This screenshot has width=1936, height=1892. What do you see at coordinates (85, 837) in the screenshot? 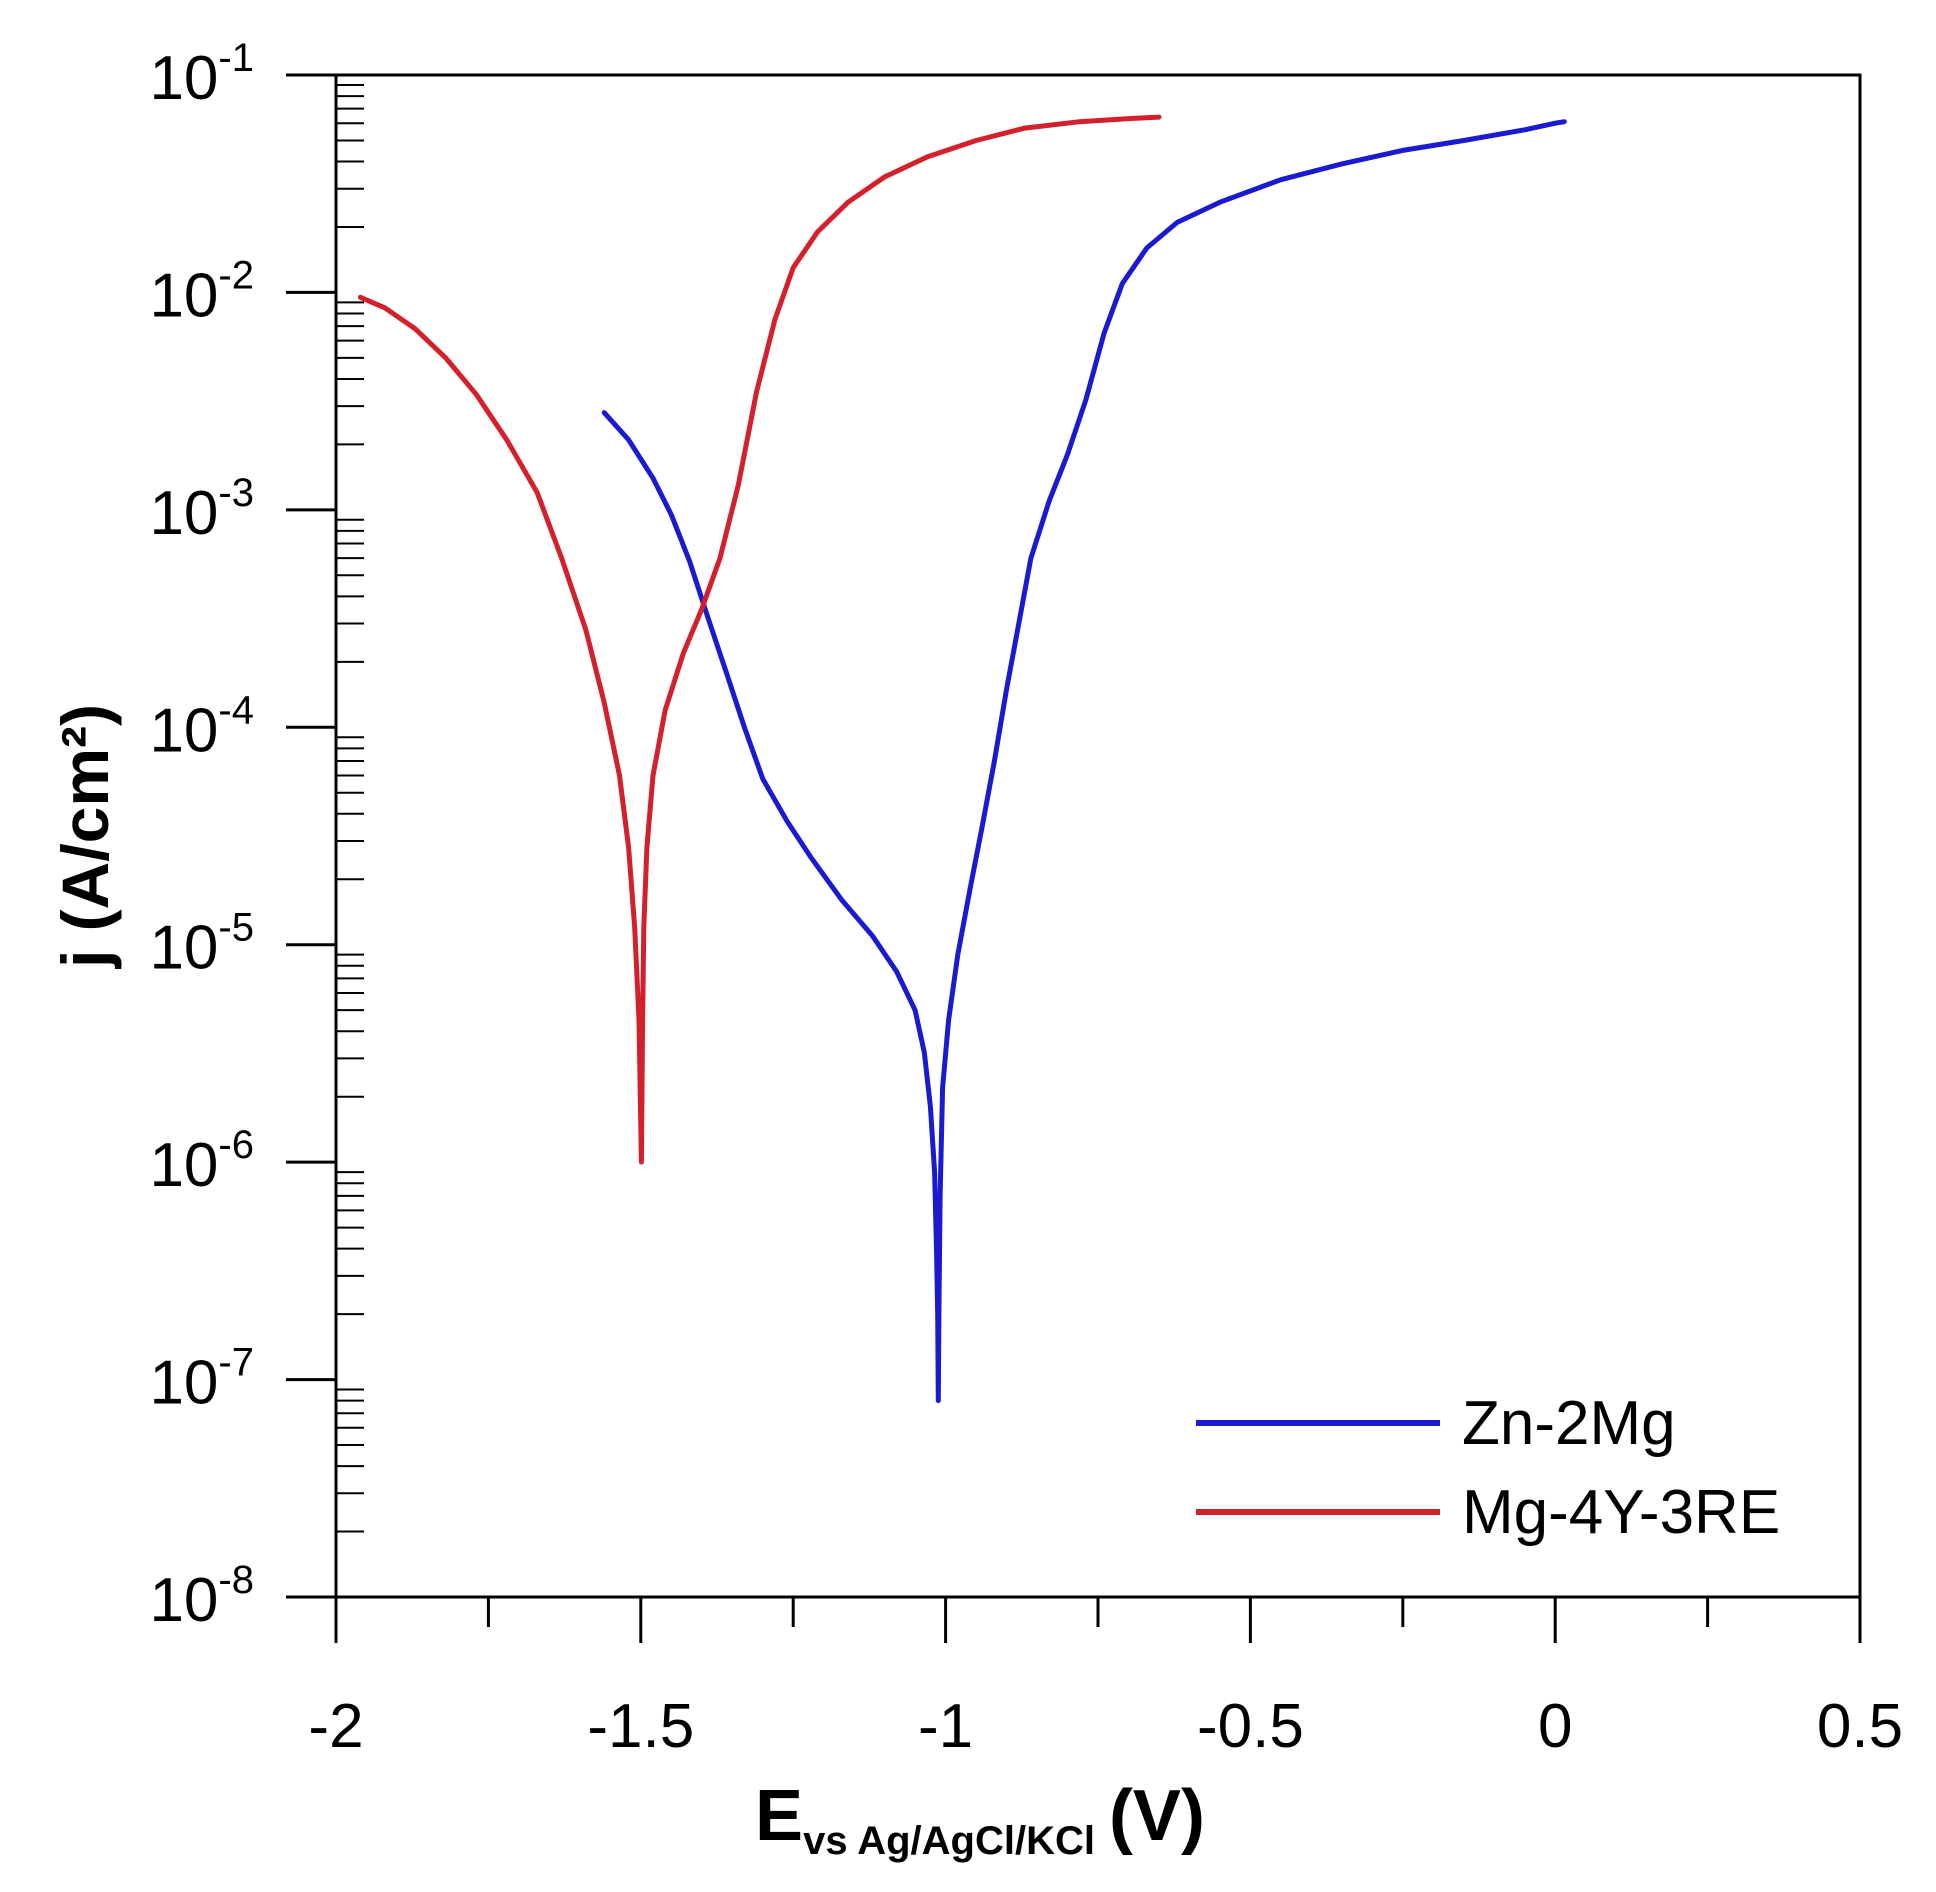
I see `y-axis-title: j (A/cm²)` at bounding box center [85, 837].